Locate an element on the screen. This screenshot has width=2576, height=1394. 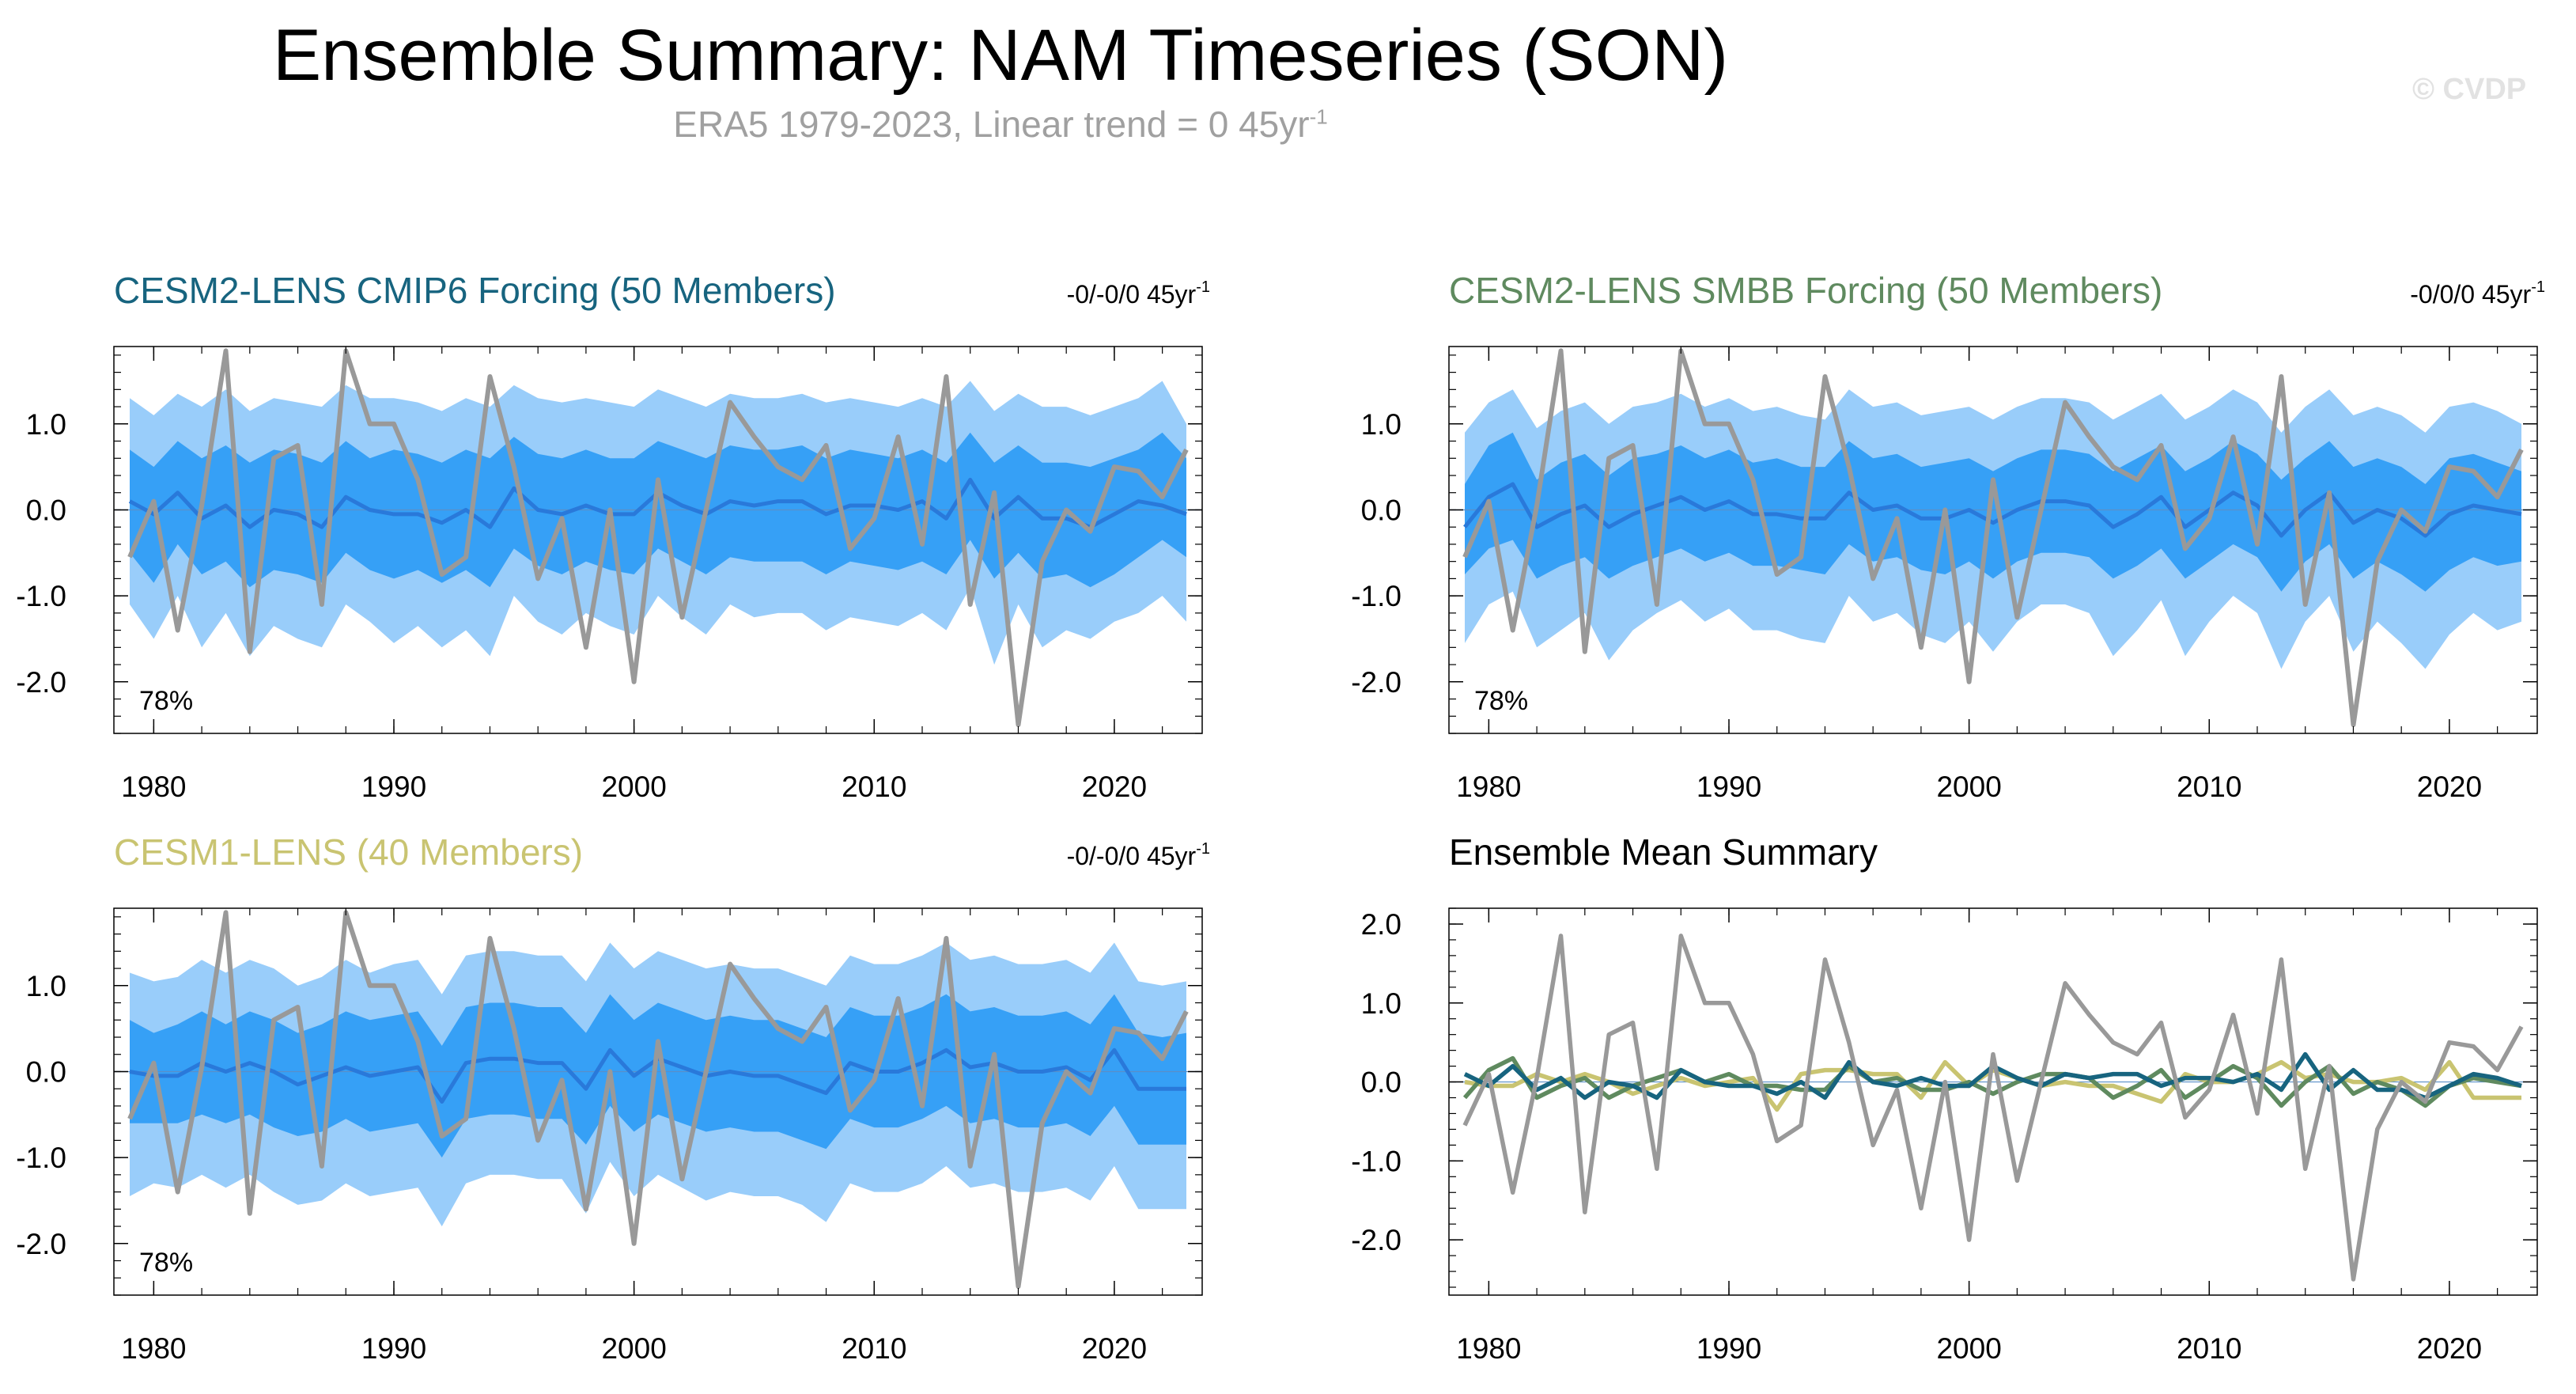
panel-title: Ensemble Mean Summary is located at coordinates (1663, 852).